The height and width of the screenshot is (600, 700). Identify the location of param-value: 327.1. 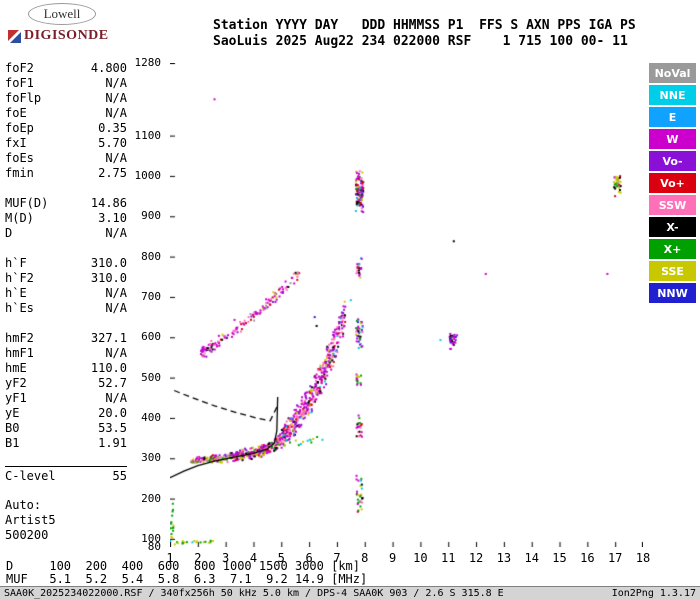
(108, 338).